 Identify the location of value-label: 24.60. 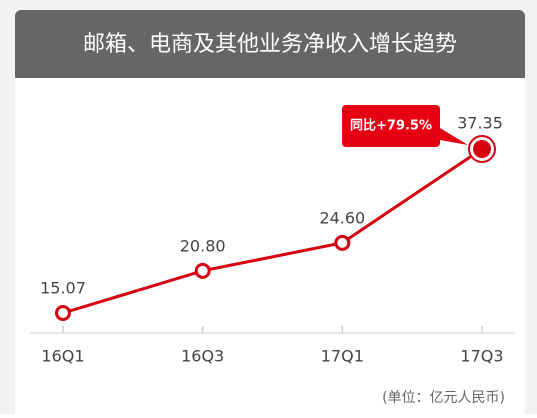
(342, 217).